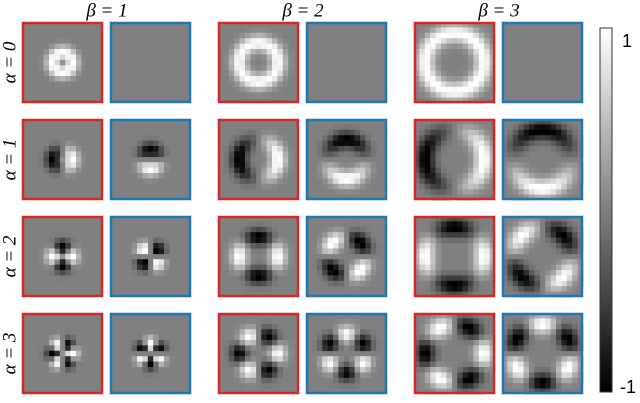  I want to click on panel-background, so click(150, 256).